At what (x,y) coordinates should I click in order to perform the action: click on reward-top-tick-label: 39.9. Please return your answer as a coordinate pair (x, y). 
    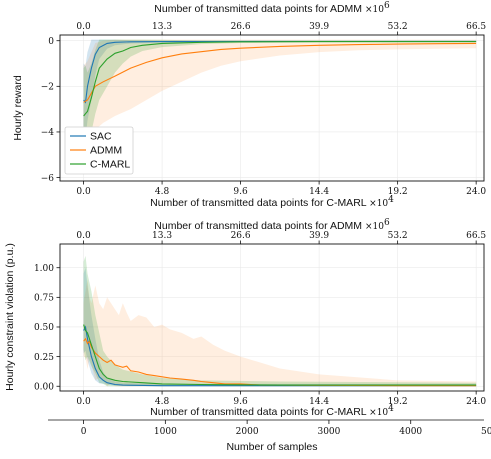
    Looking at the image, I should click on (319, 27).